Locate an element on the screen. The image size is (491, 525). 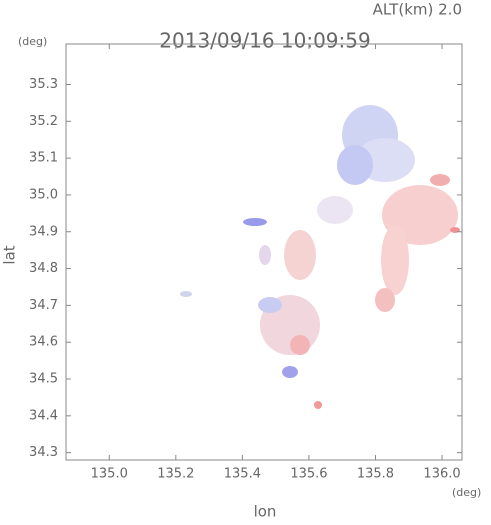
y-tick-label: 35.3 is located at coordinates (43, 84).